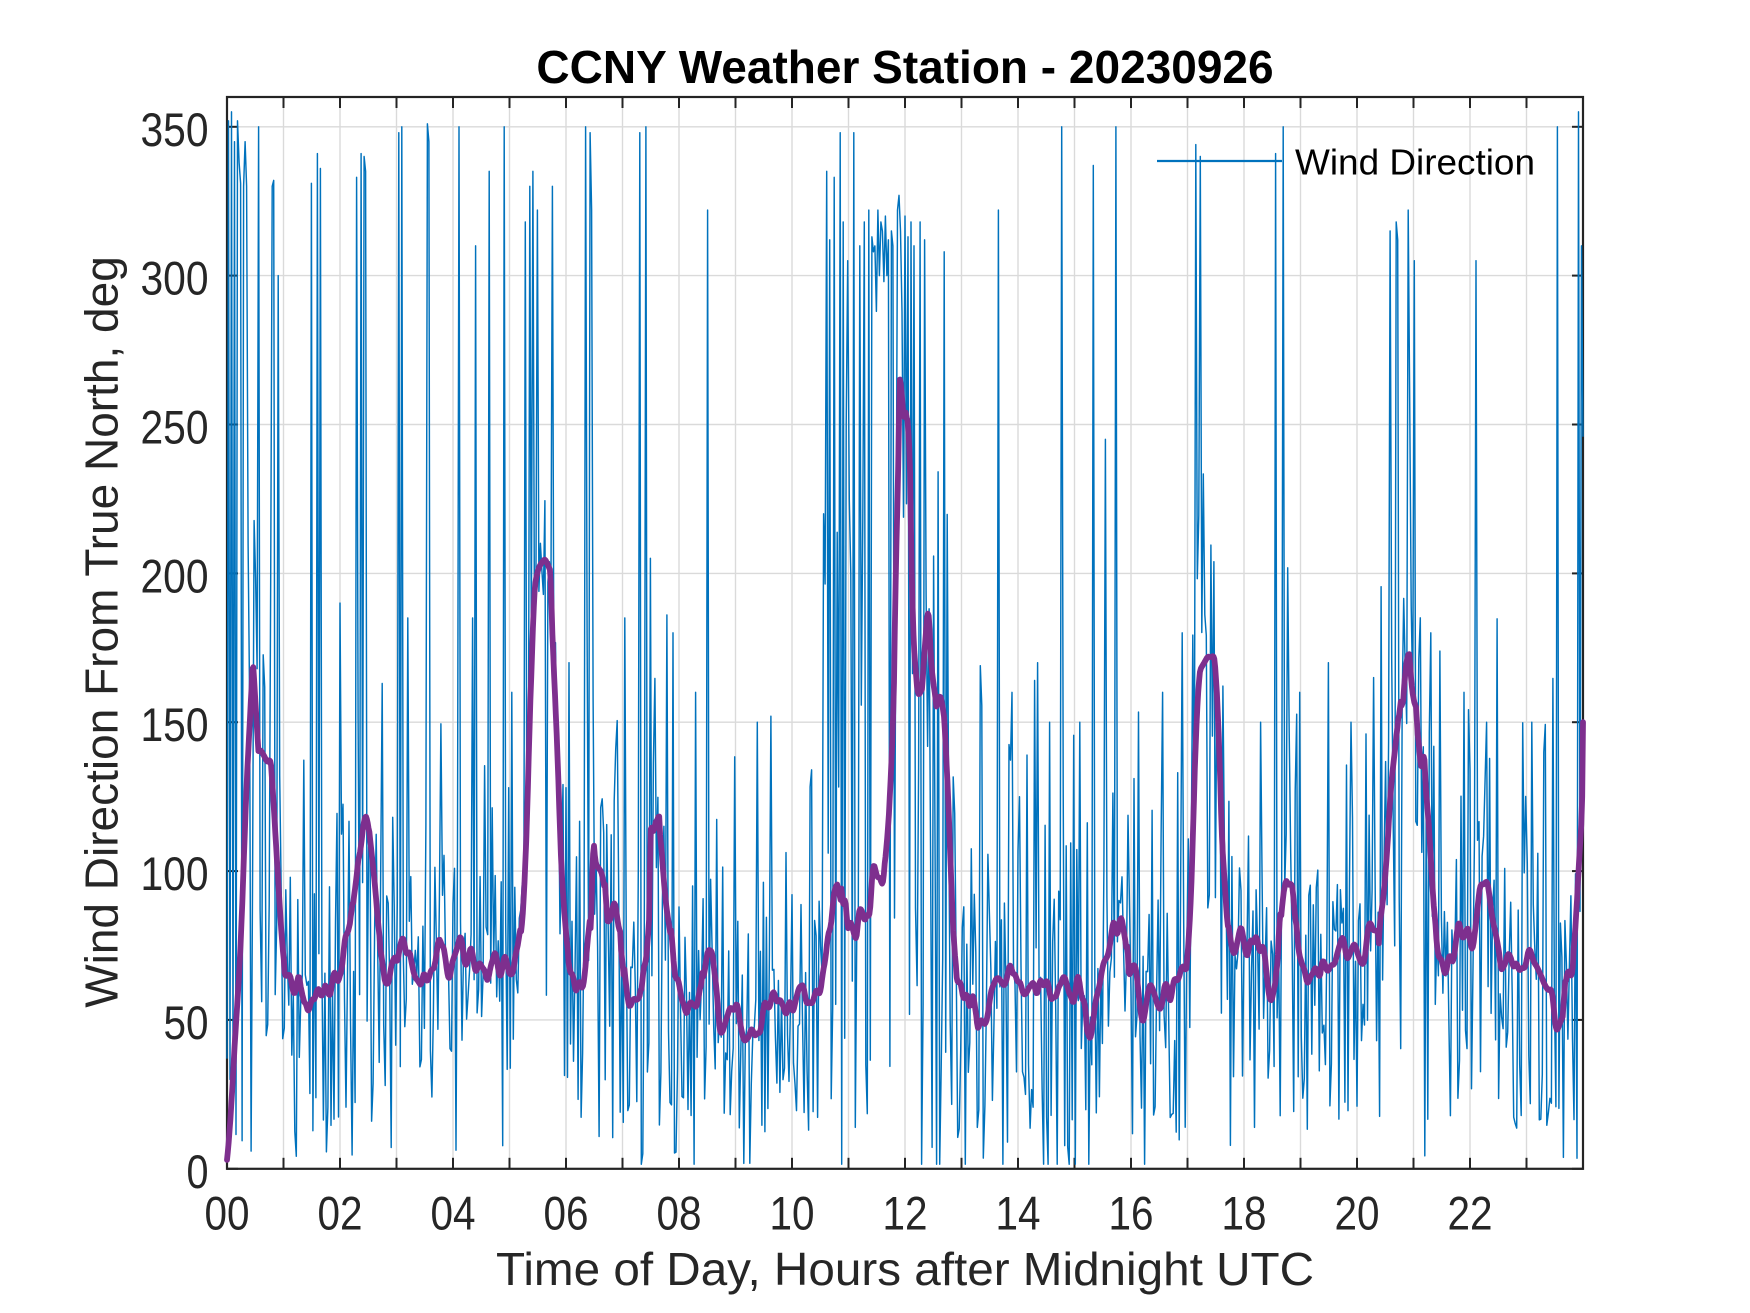  I want to click on svg-text:Time of Day, Hours after Midni: Time of Day, Hours after Midnight UTC, so click(905, 1269).